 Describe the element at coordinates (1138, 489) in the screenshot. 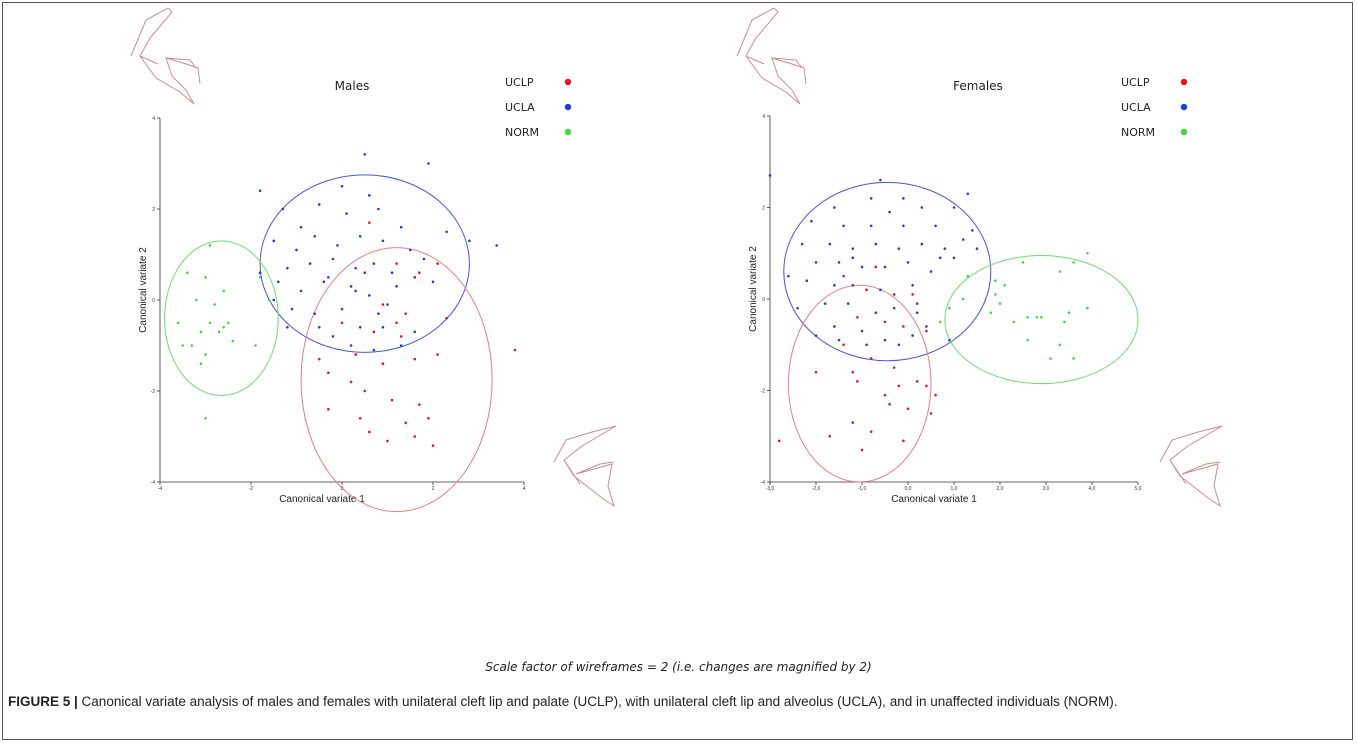

I see `x-tick-label: 5,0` at that location.